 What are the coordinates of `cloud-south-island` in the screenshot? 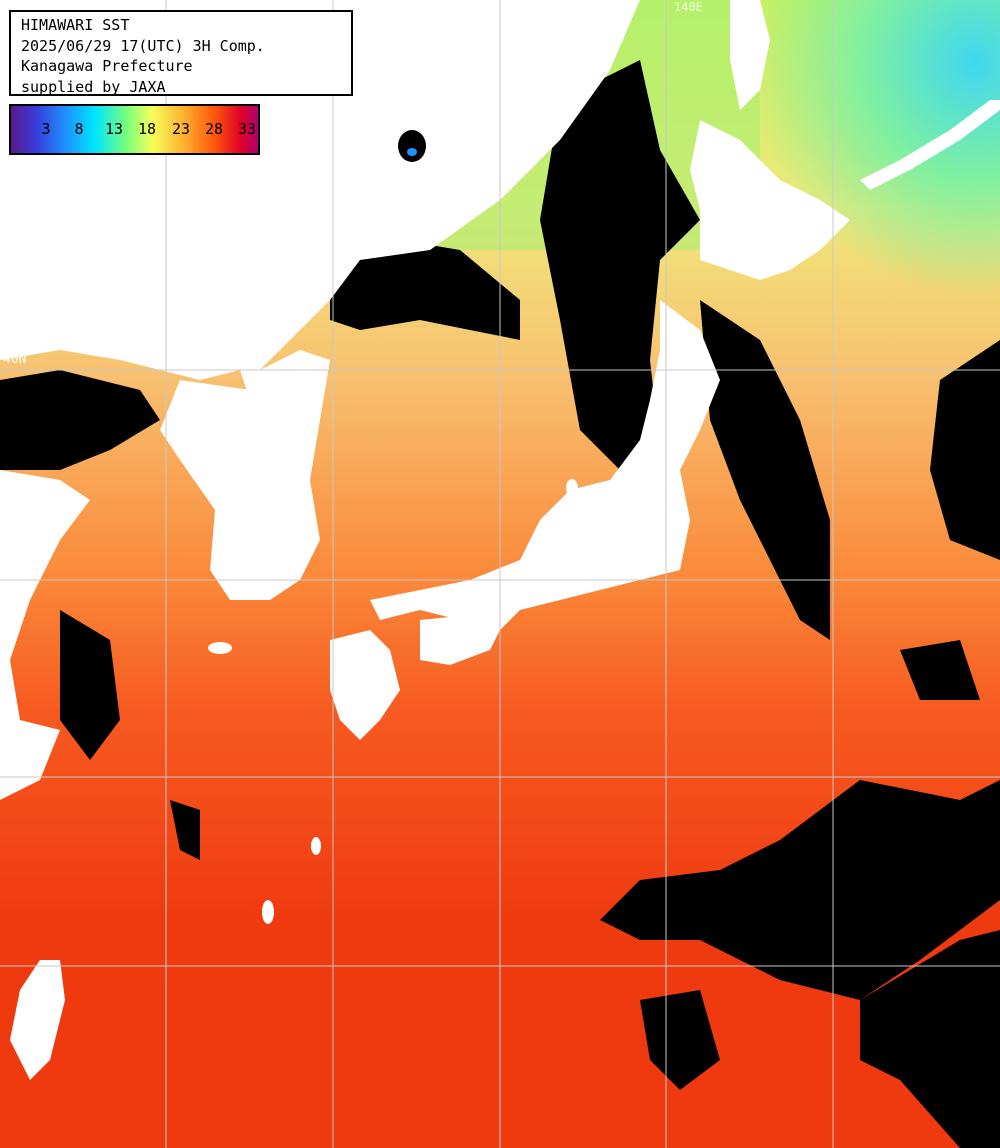 It's located at (680, 1040).